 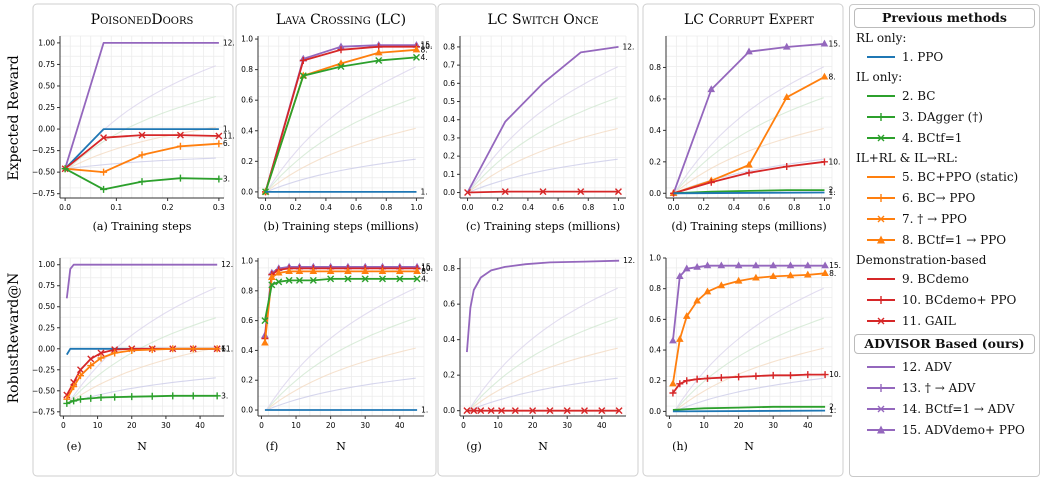 What do you see at coordinates (958, 408) in the screenshot?
I see `legend-item-label: 14. BCtf=1 → ADV` at bounding box center [958, 408].